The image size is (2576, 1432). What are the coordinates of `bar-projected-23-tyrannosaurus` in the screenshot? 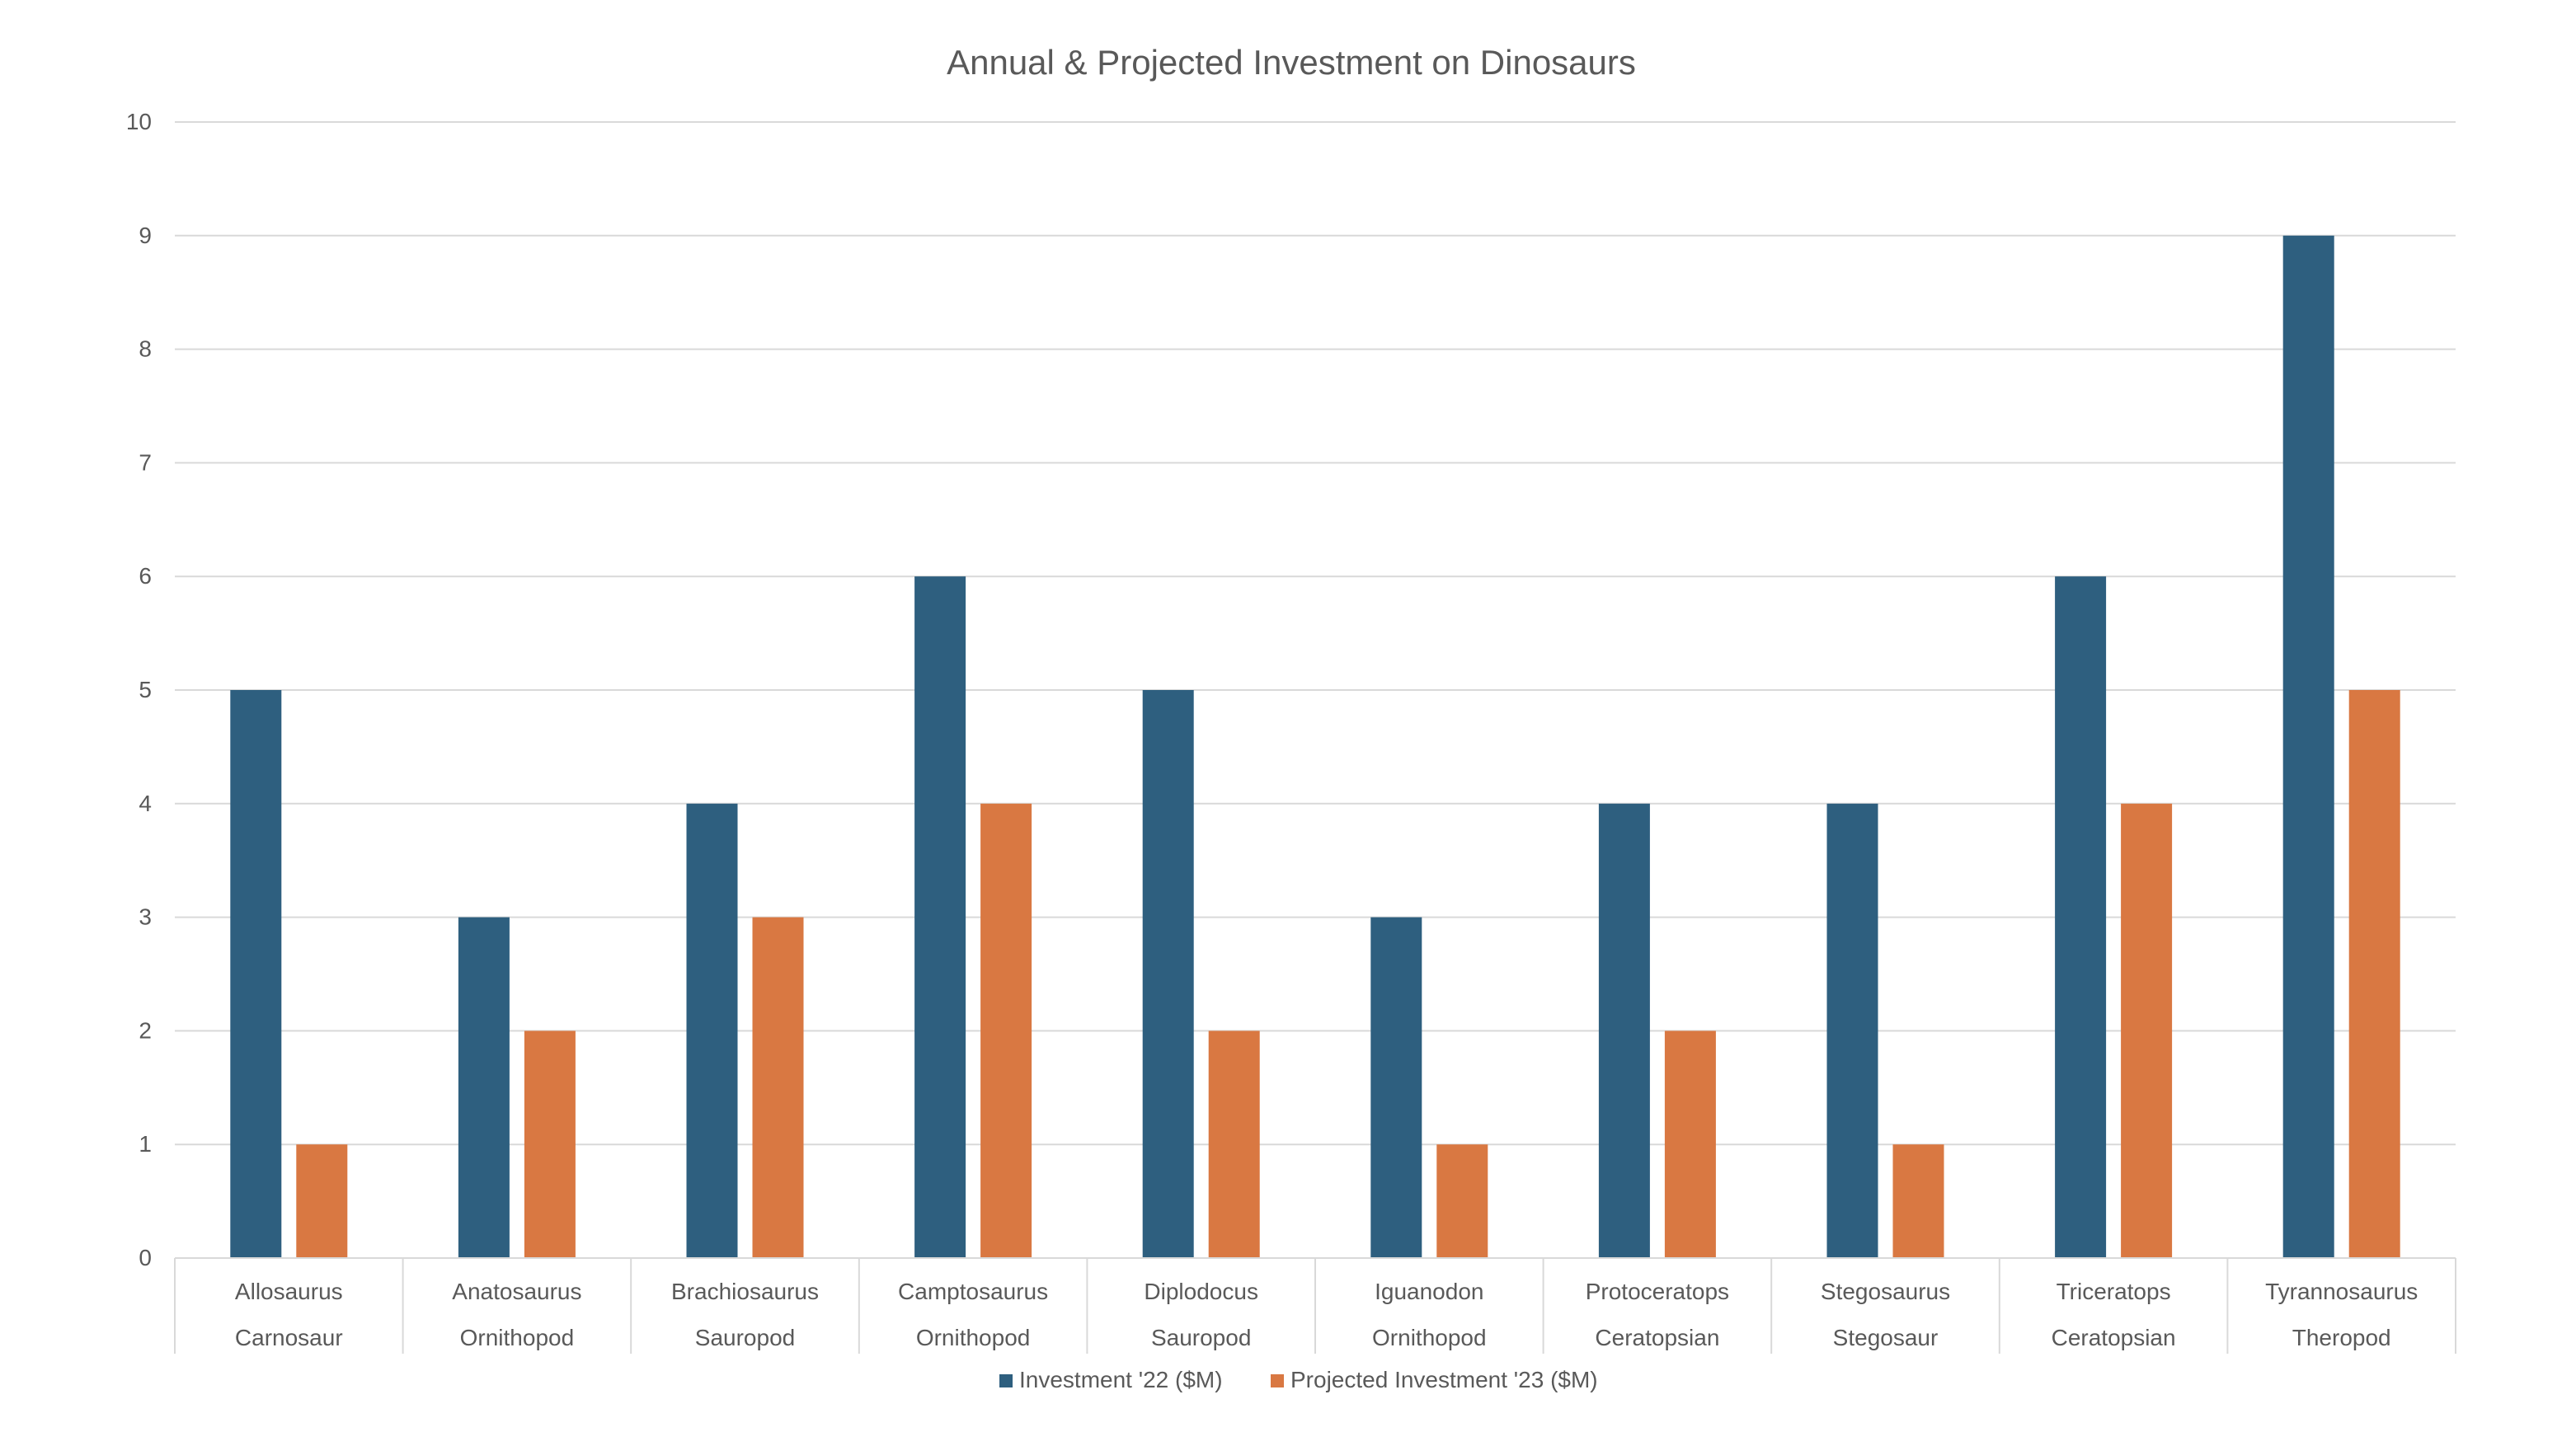 It's located at (2374, 974).